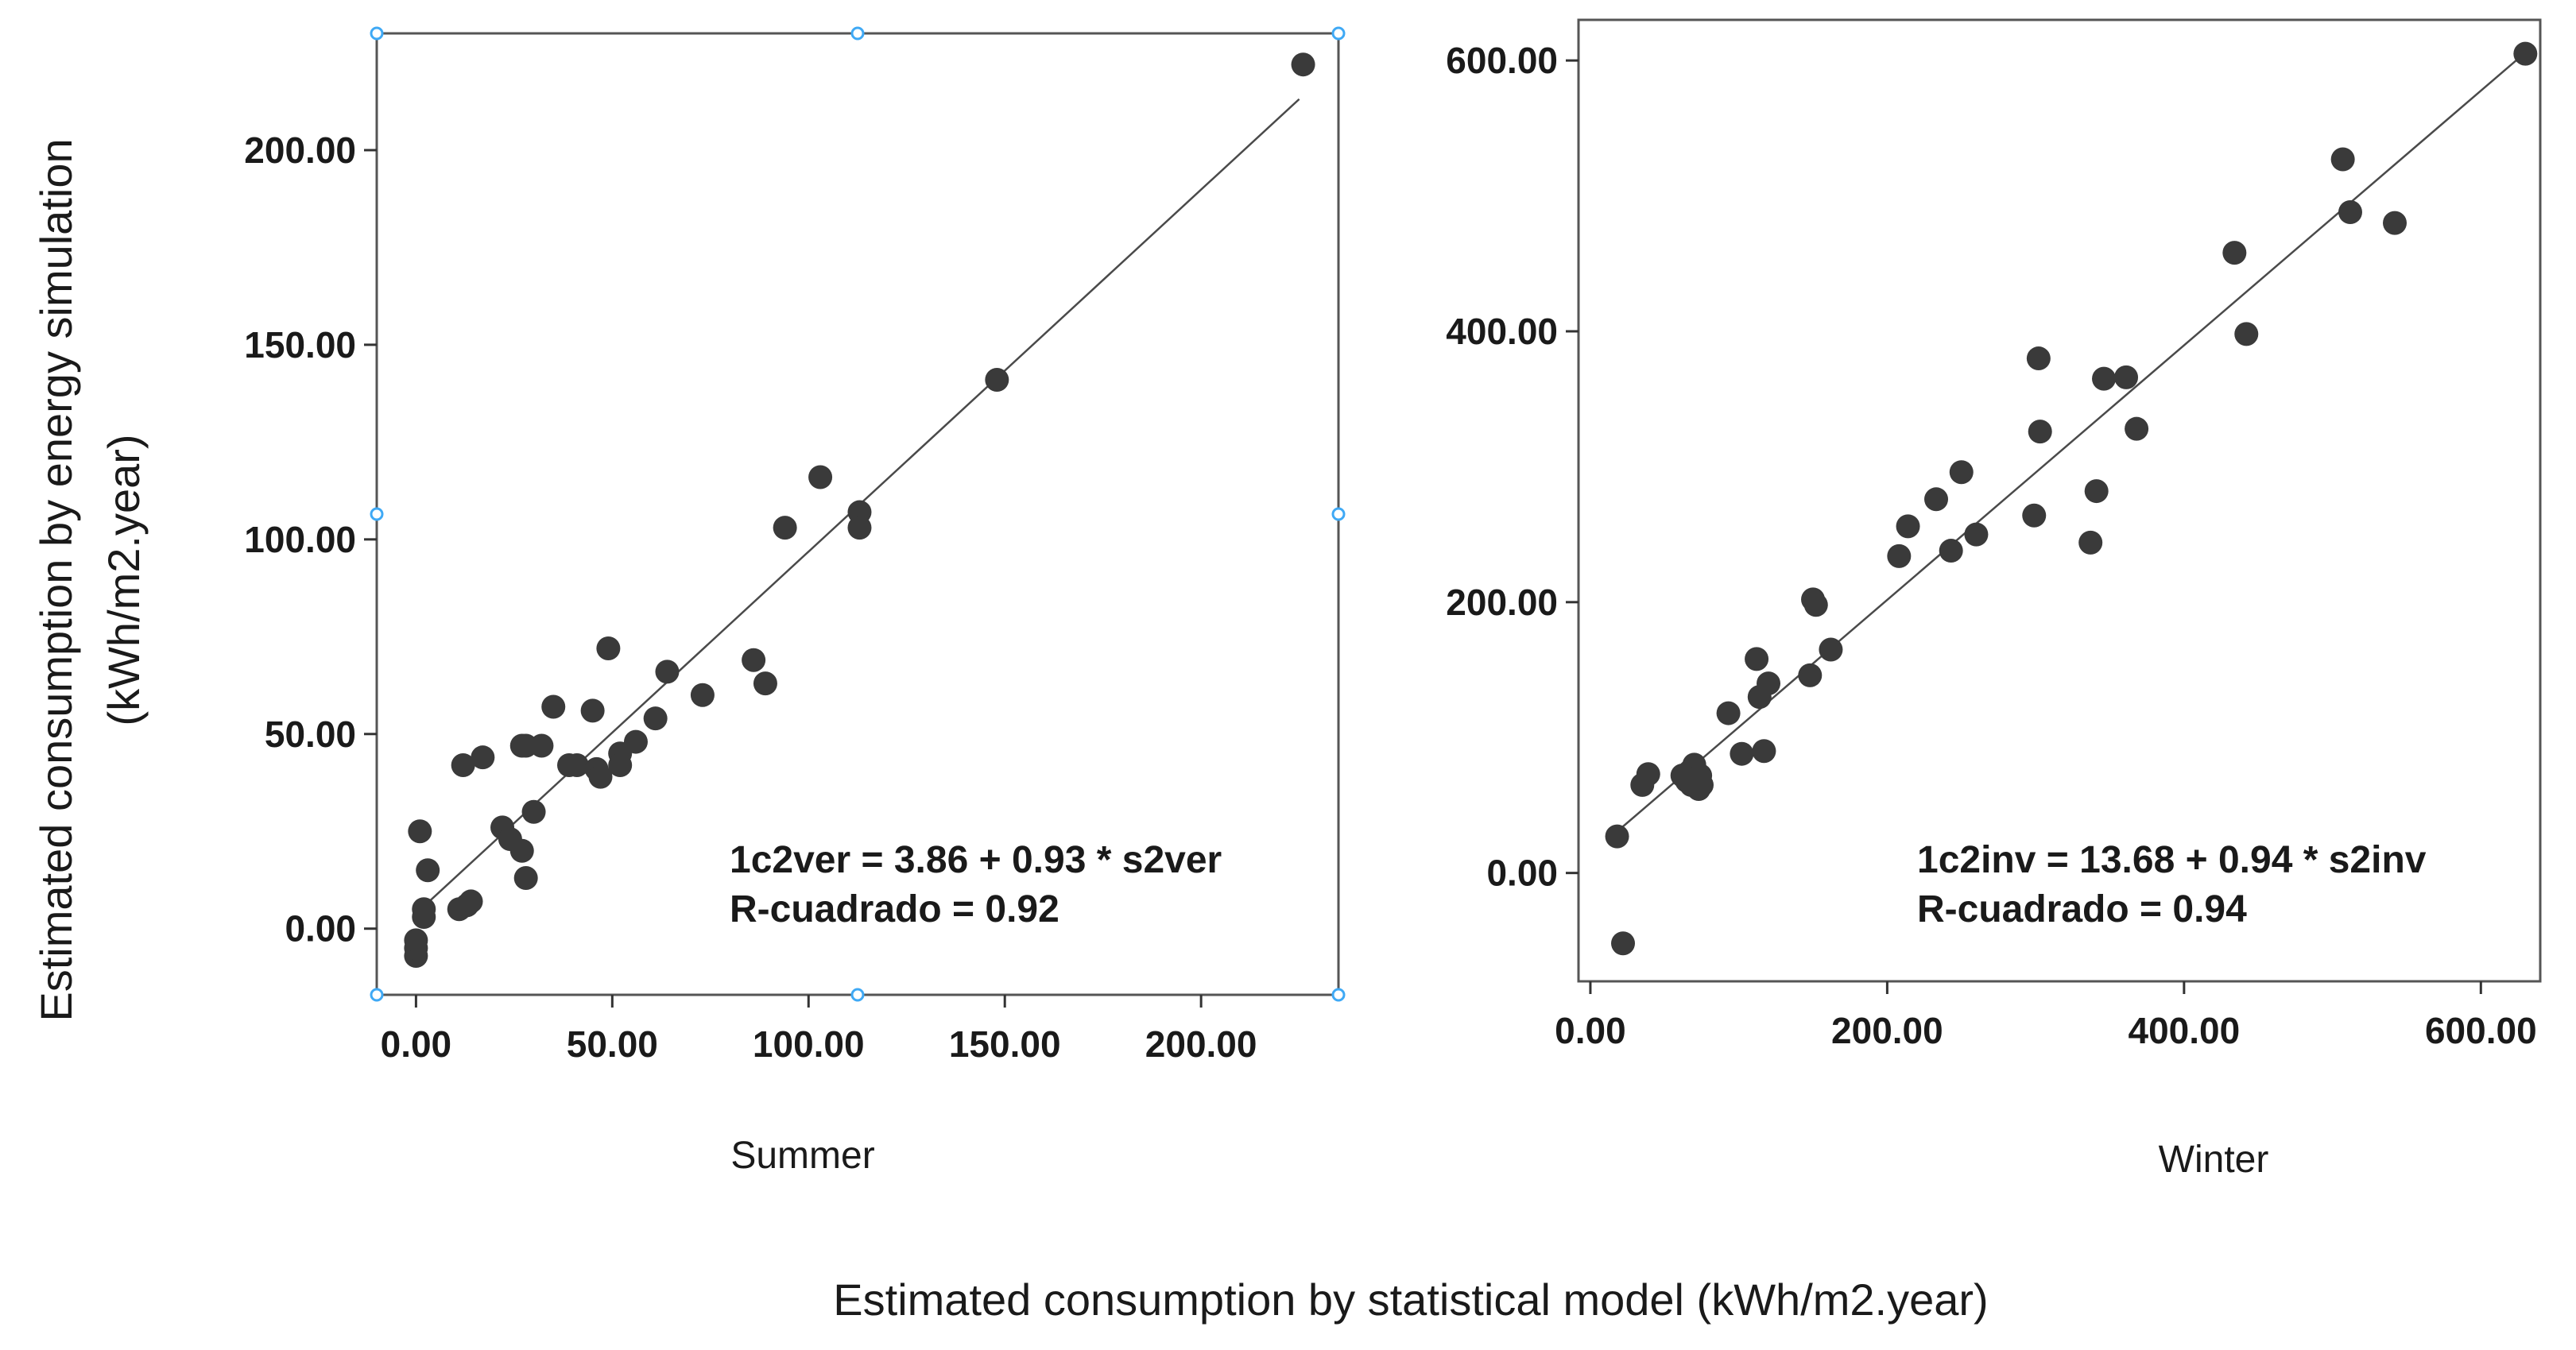  What do you see at coordinates (300, 345) in the screenshot?
I see `summer-y-tick-label: 150.00` at bounding box center [300, 345].